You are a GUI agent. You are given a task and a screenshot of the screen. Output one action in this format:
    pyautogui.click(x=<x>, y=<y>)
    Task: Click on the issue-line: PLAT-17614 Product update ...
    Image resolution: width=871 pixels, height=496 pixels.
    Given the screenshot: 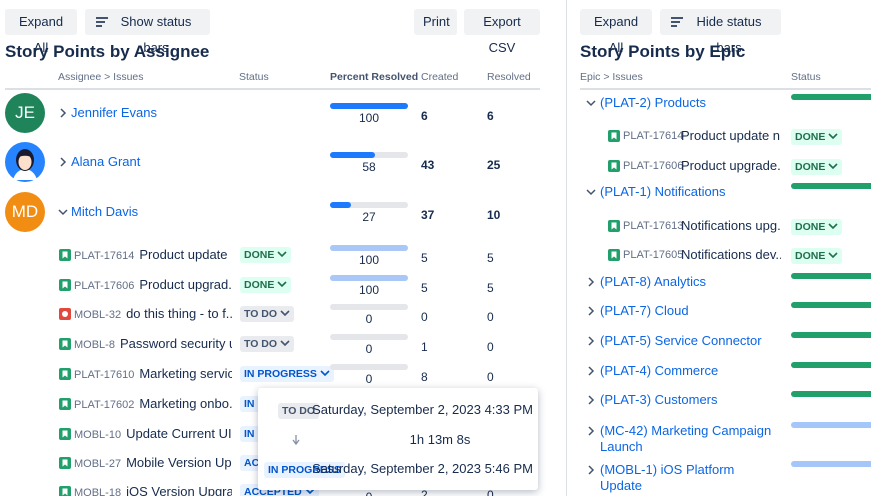 What is the action you would take?
    pyautogui.click(x=153, y=255)
    